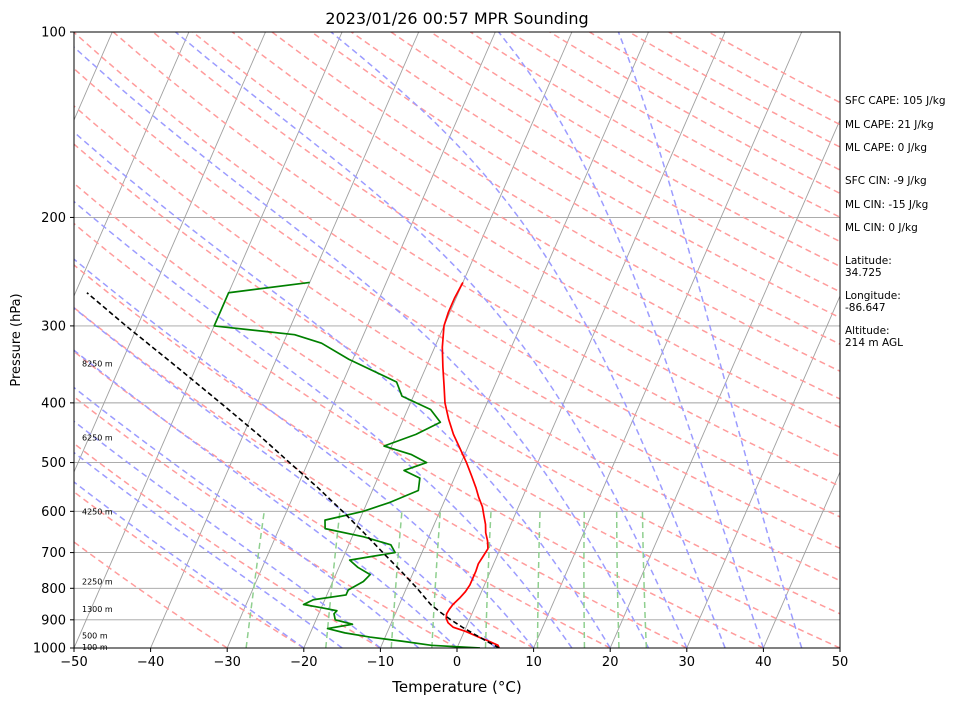  Describe the element at coordinates (863, 273) in the screenshot. I see `latitude-value: 34.725` at that location.